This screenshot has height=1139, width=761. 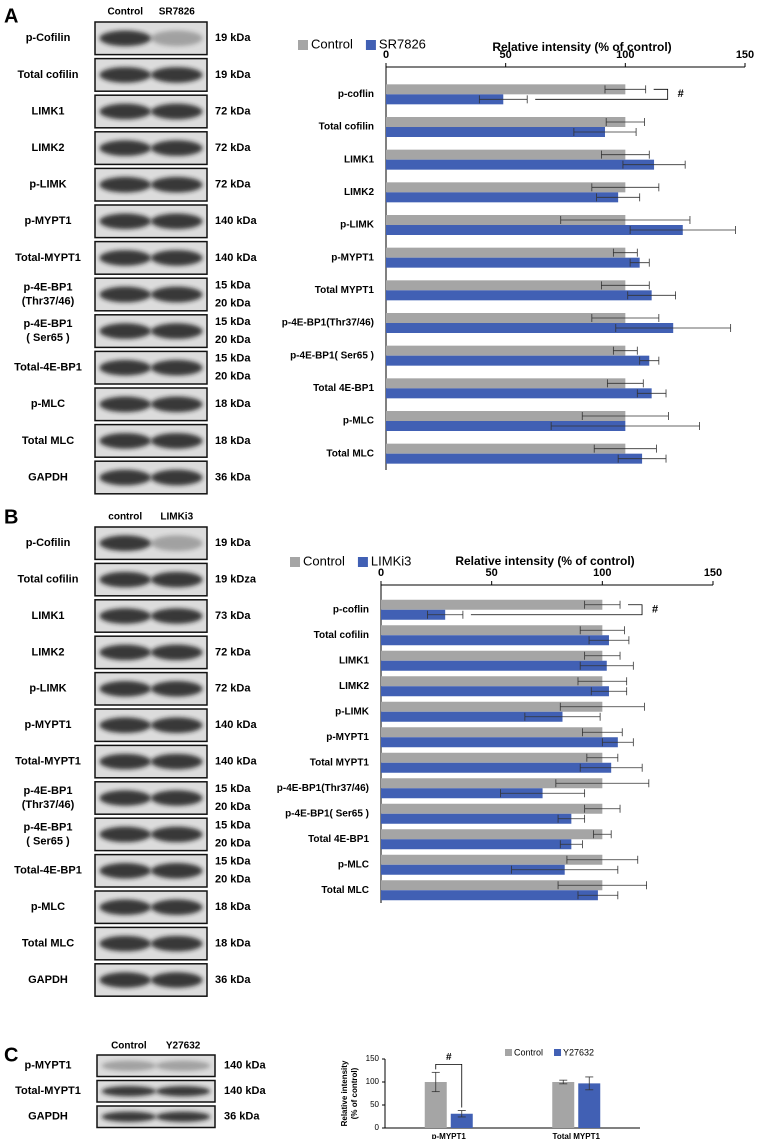 I want to click on significance-bracket, so click(x=449, y=1085).